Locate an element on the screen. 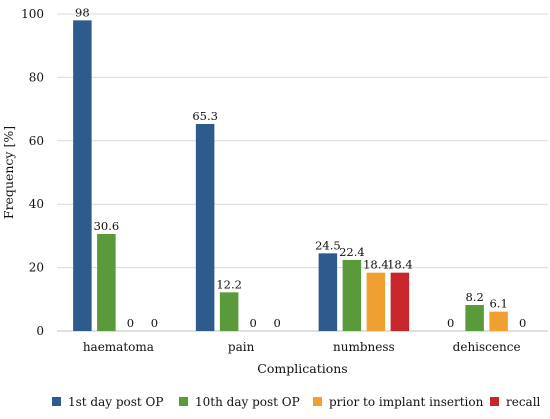  y-tick-label: 20 is located at coordinates (36, 268).